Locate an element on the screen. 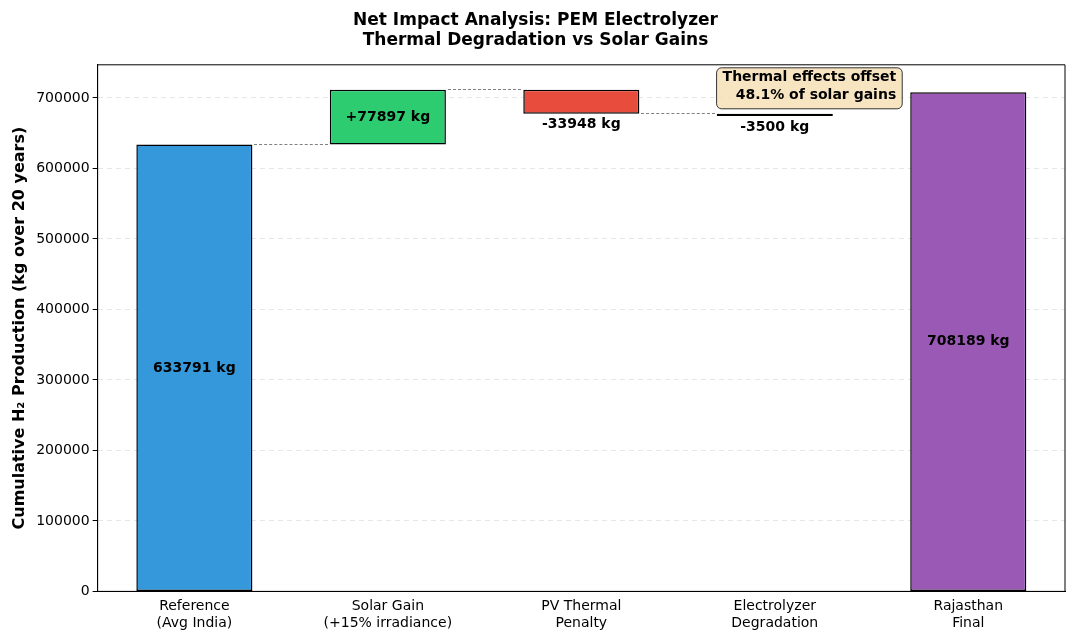 The width and height of the screenshot is (1067, 634). y-tick-label: 300000 is located at coordinates (63, 378).